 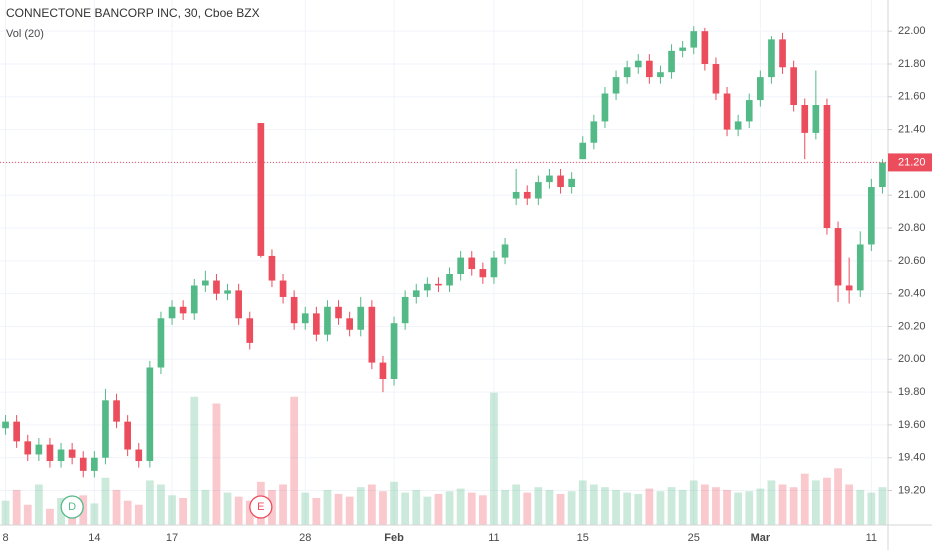 I want to click on event-label: D, so click(x=72, y=507).